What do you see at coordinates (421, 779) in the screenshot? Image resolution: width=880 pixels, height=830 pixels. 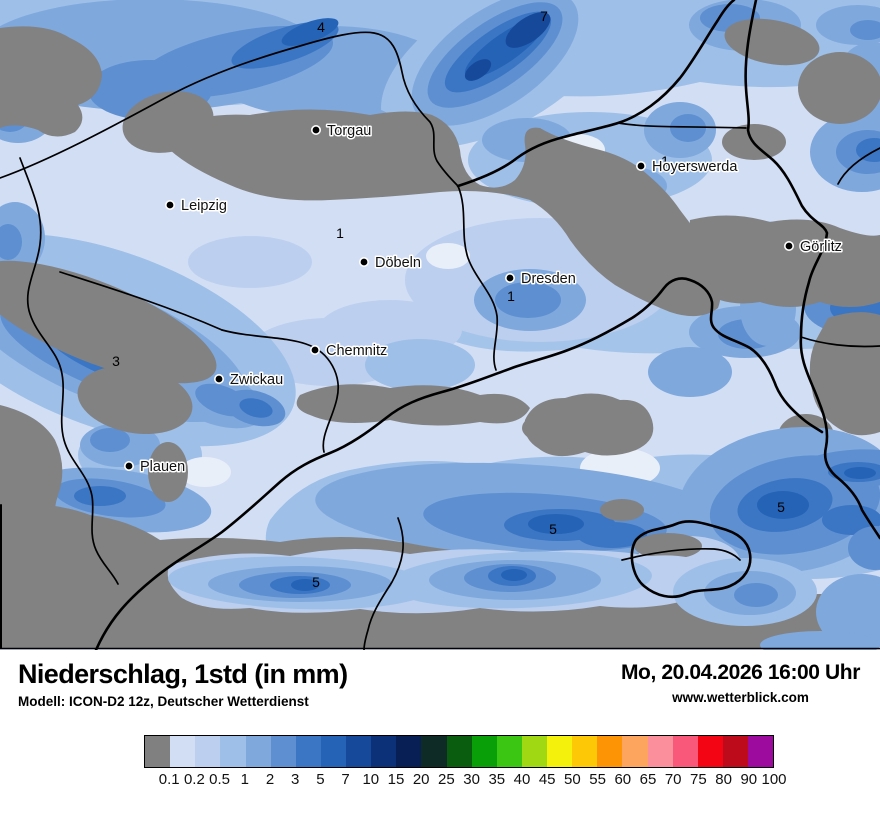 I see `legend-label: 20` at bounding box center [421, 779].